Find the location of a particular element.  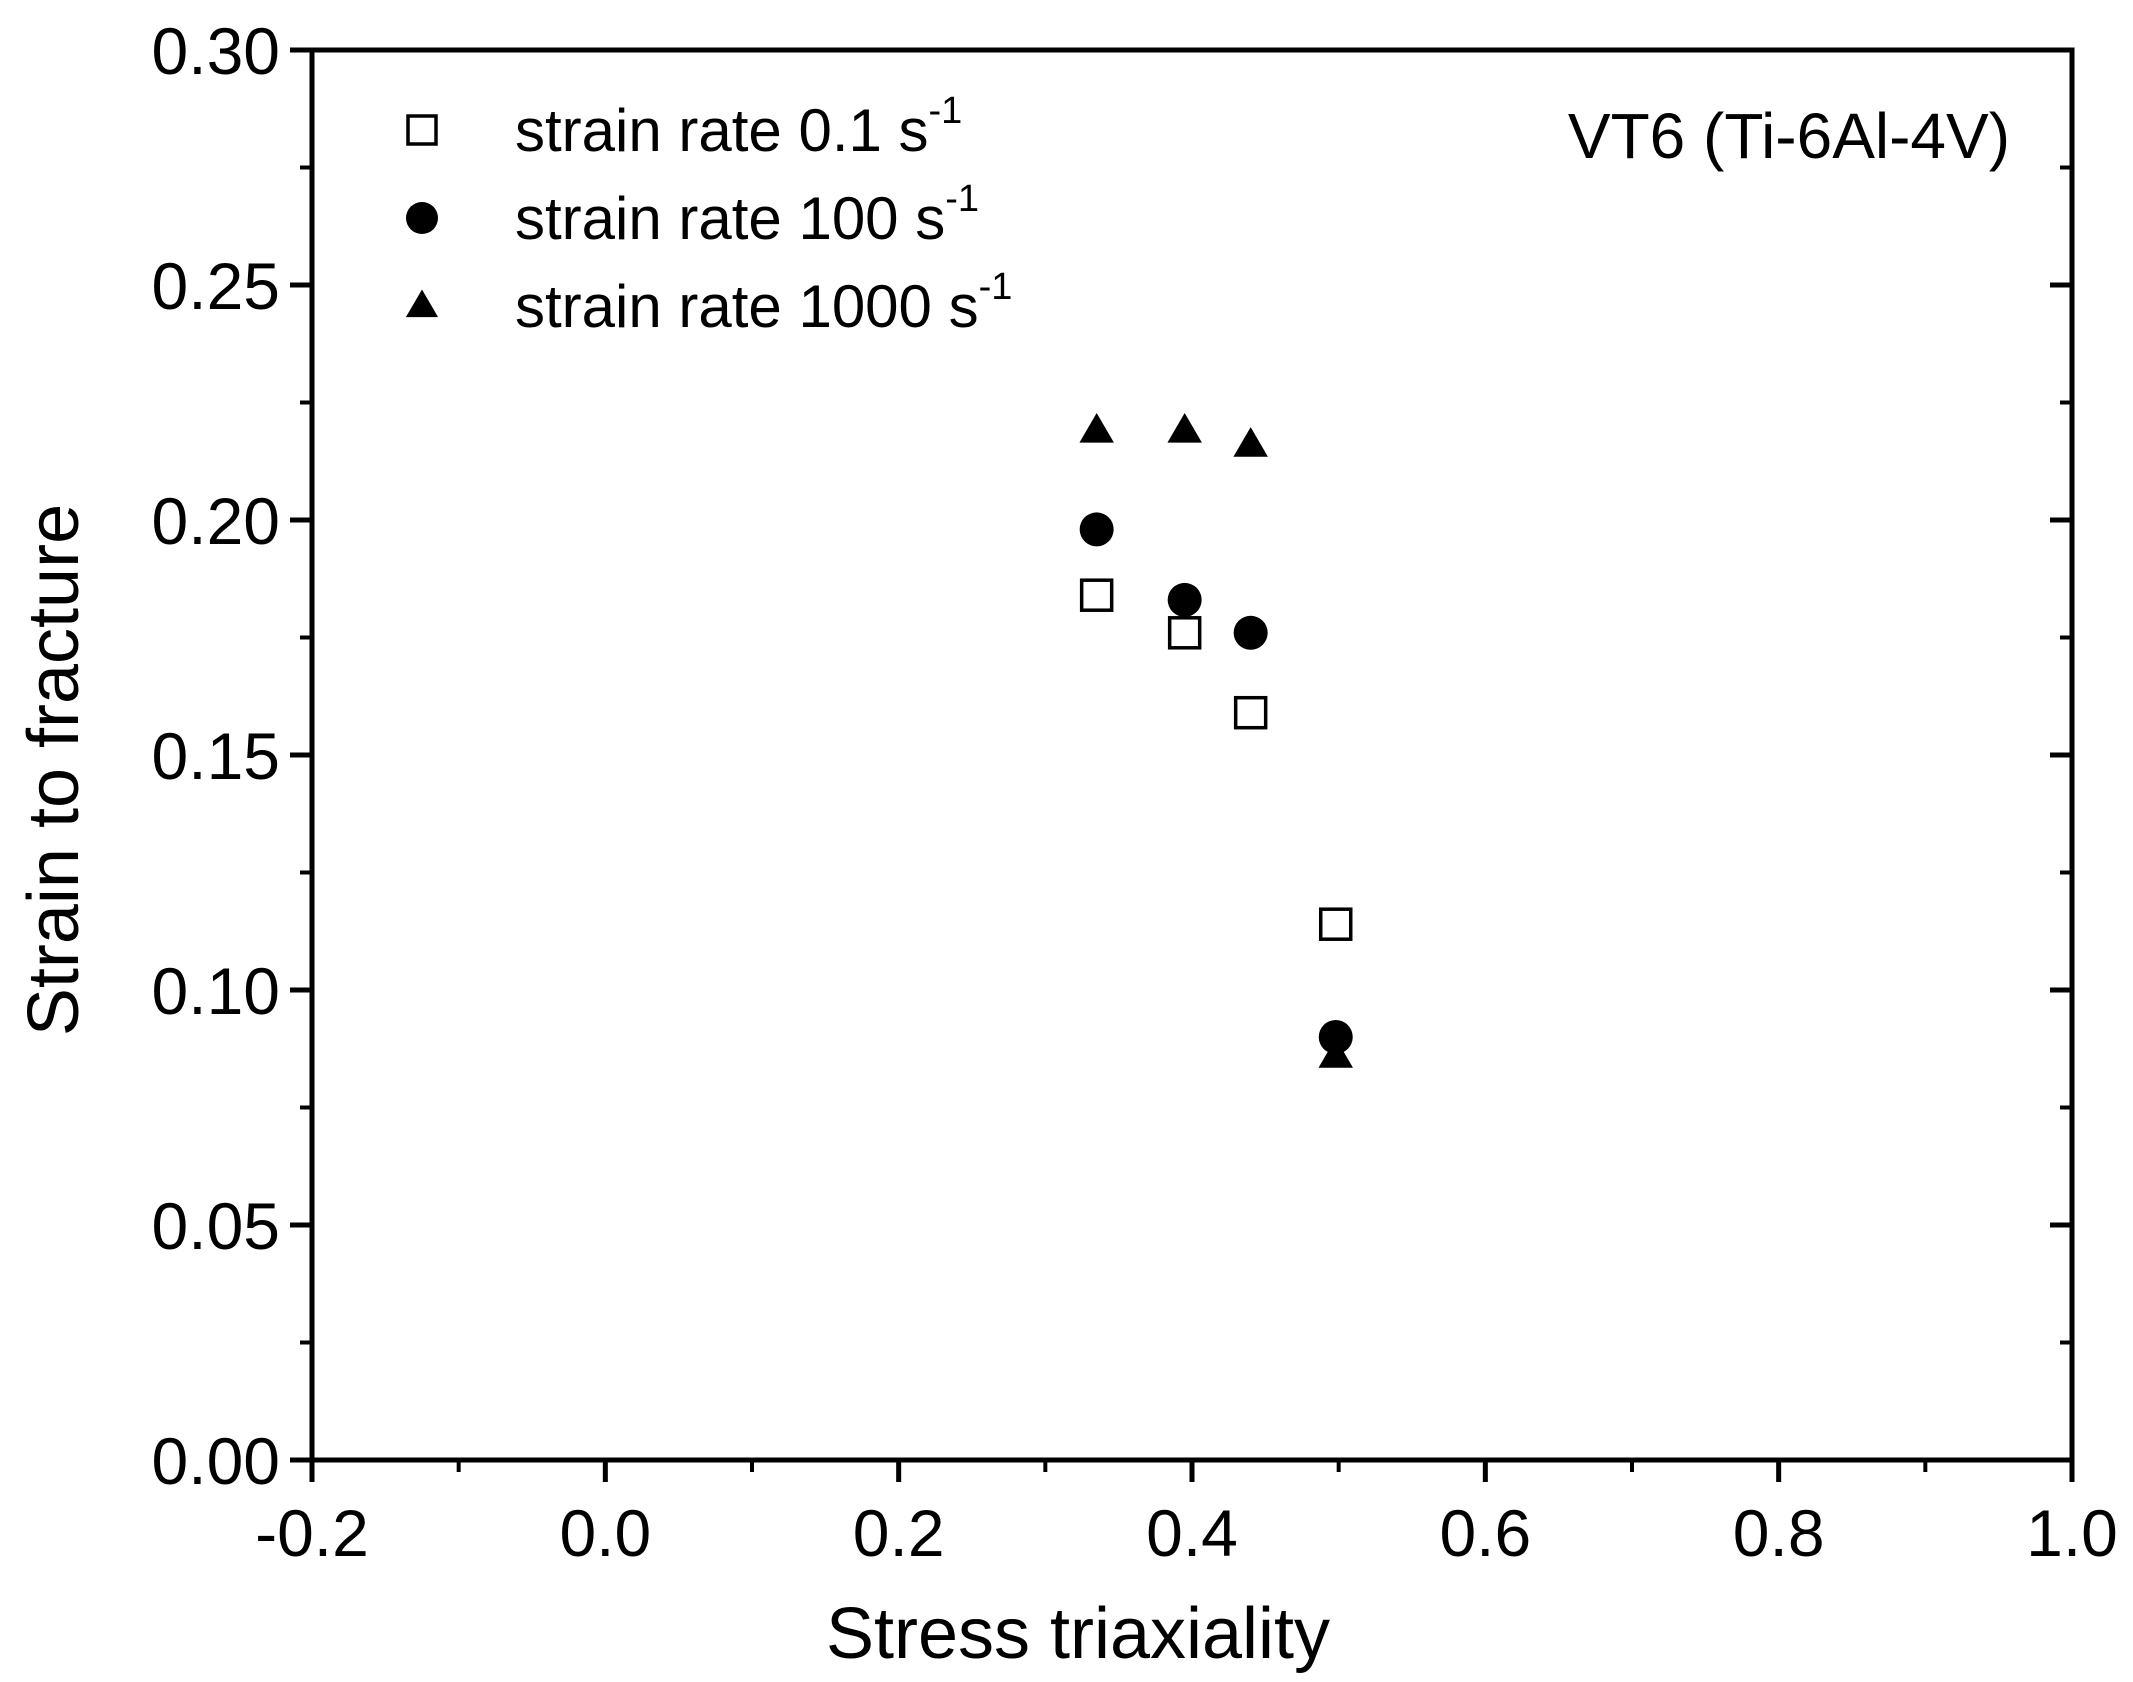

legend-label: strain rate 1000 s-1 is located at coordinates (763, 303).